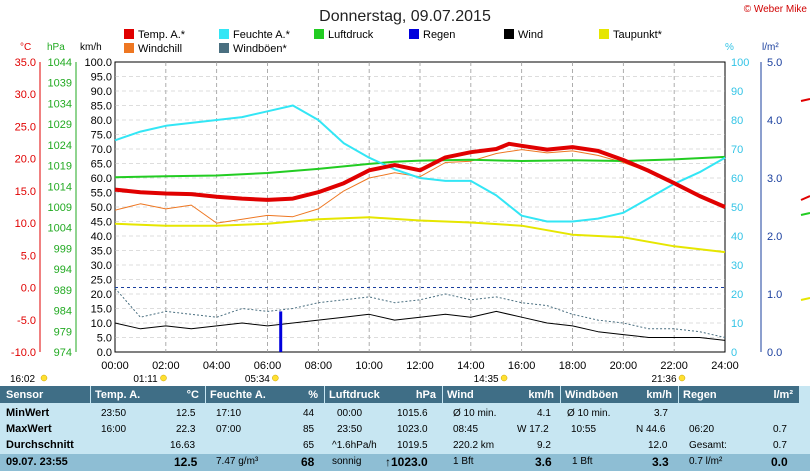  Describe the element at coordinates (737, 237) in the screenshot. I see `humidity-tick-label: 40` at that location.